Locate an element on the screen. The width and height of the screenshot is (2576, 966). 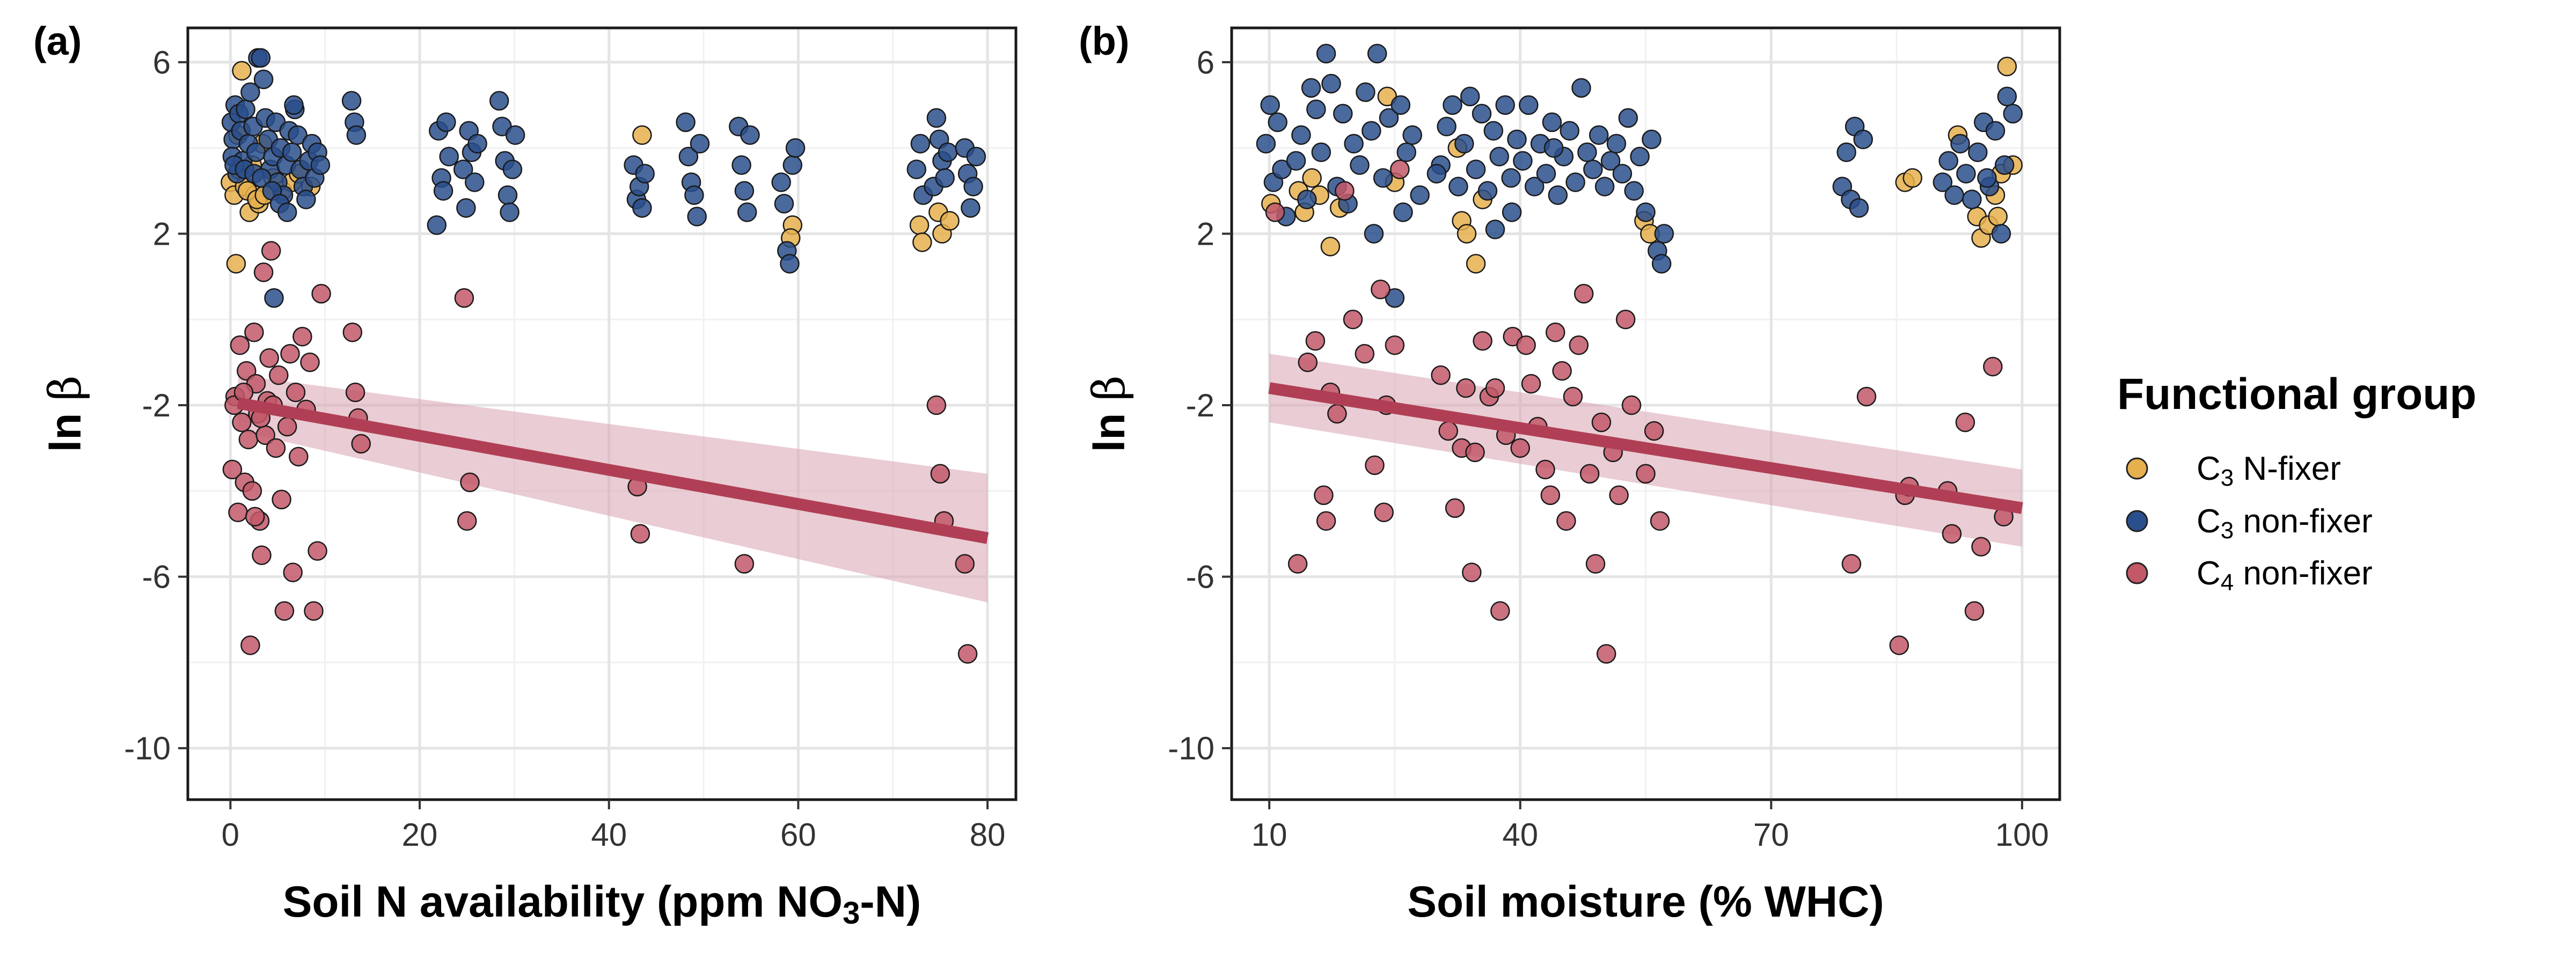
panel-b-x-axis-title: Soil moisture (% WHC) is located at coordinates (1645, 901).